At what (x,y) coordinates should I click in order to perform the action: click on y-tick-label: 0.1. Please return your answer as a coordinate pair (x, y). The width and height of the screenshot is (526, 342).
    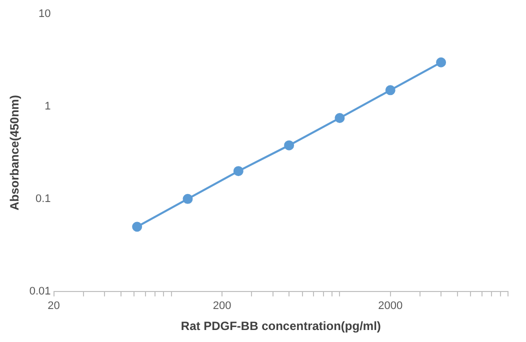
    Looking at the image, I should click on (43, 198).